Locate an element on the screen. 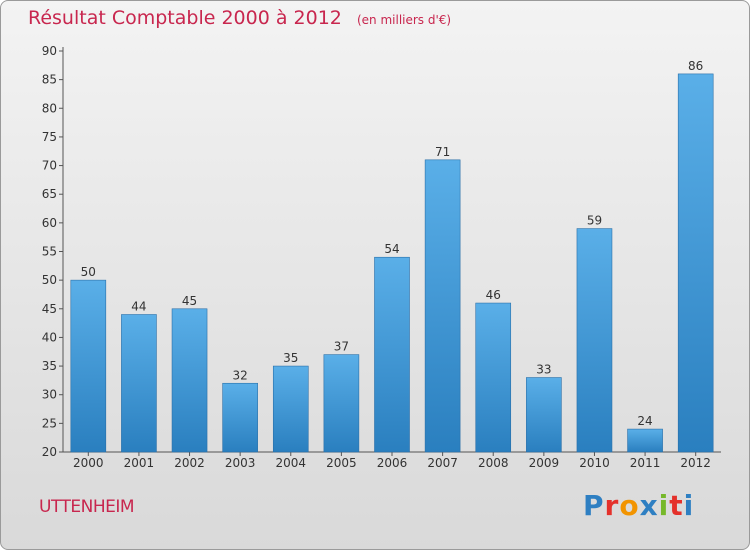 The height and width of the screenshot is (550, 750). bar-2002 is located at coordinates (189, 380).